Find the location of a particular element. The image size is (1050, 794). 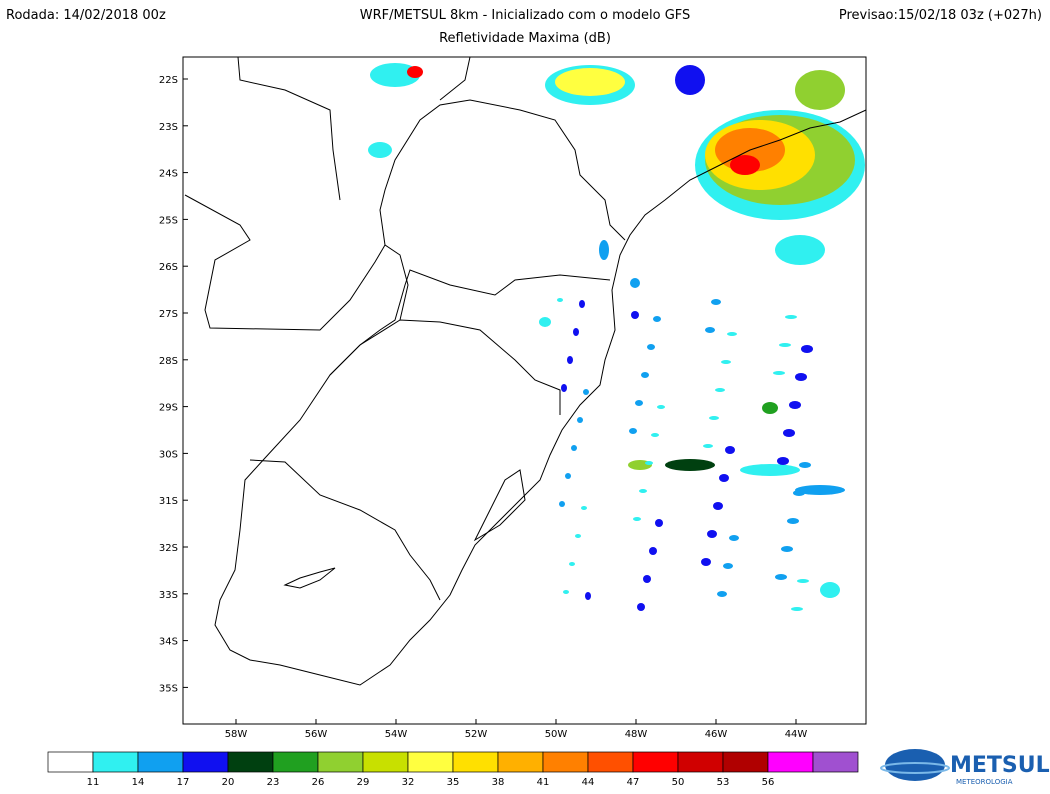

colorbar-label: 38 is located at coordinates (498, 782).